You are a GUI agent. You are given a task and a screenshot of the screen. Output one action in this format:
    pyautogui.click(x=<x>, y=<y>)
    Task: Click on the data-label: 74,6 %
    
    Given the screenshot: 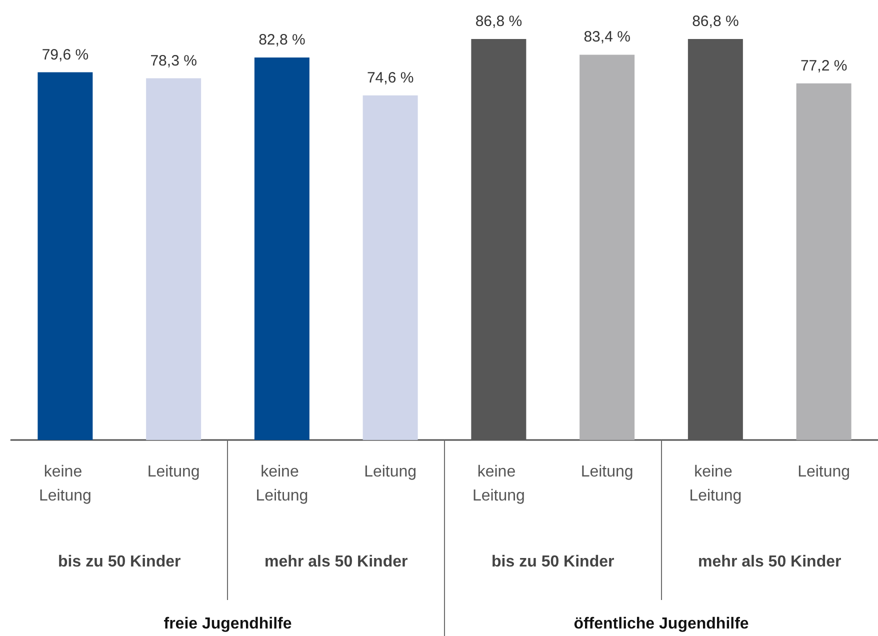 What is the action you would take?
    pyautogui.click(x=390, y=77)
    